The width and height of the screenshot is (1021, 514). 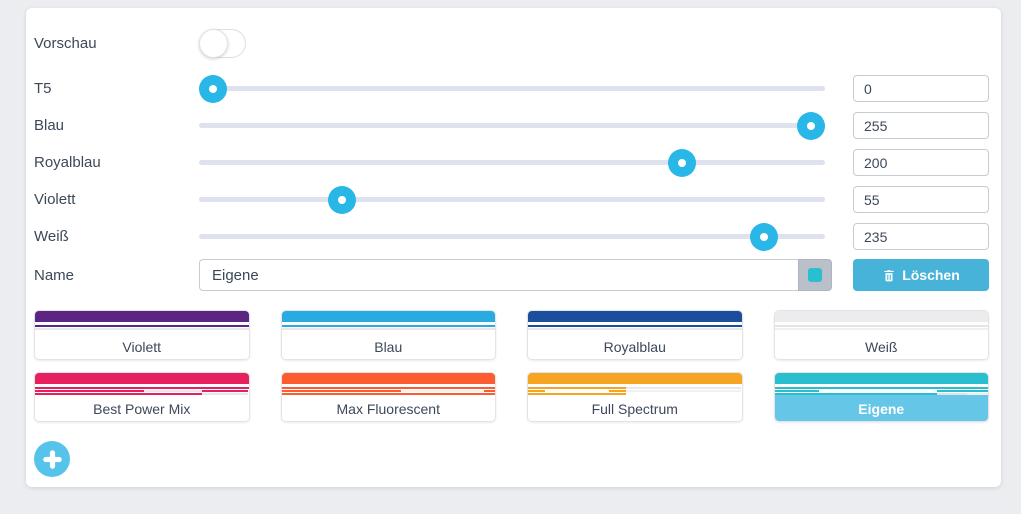 I want to click on royalblau-slider, so click(x=512, y=162).